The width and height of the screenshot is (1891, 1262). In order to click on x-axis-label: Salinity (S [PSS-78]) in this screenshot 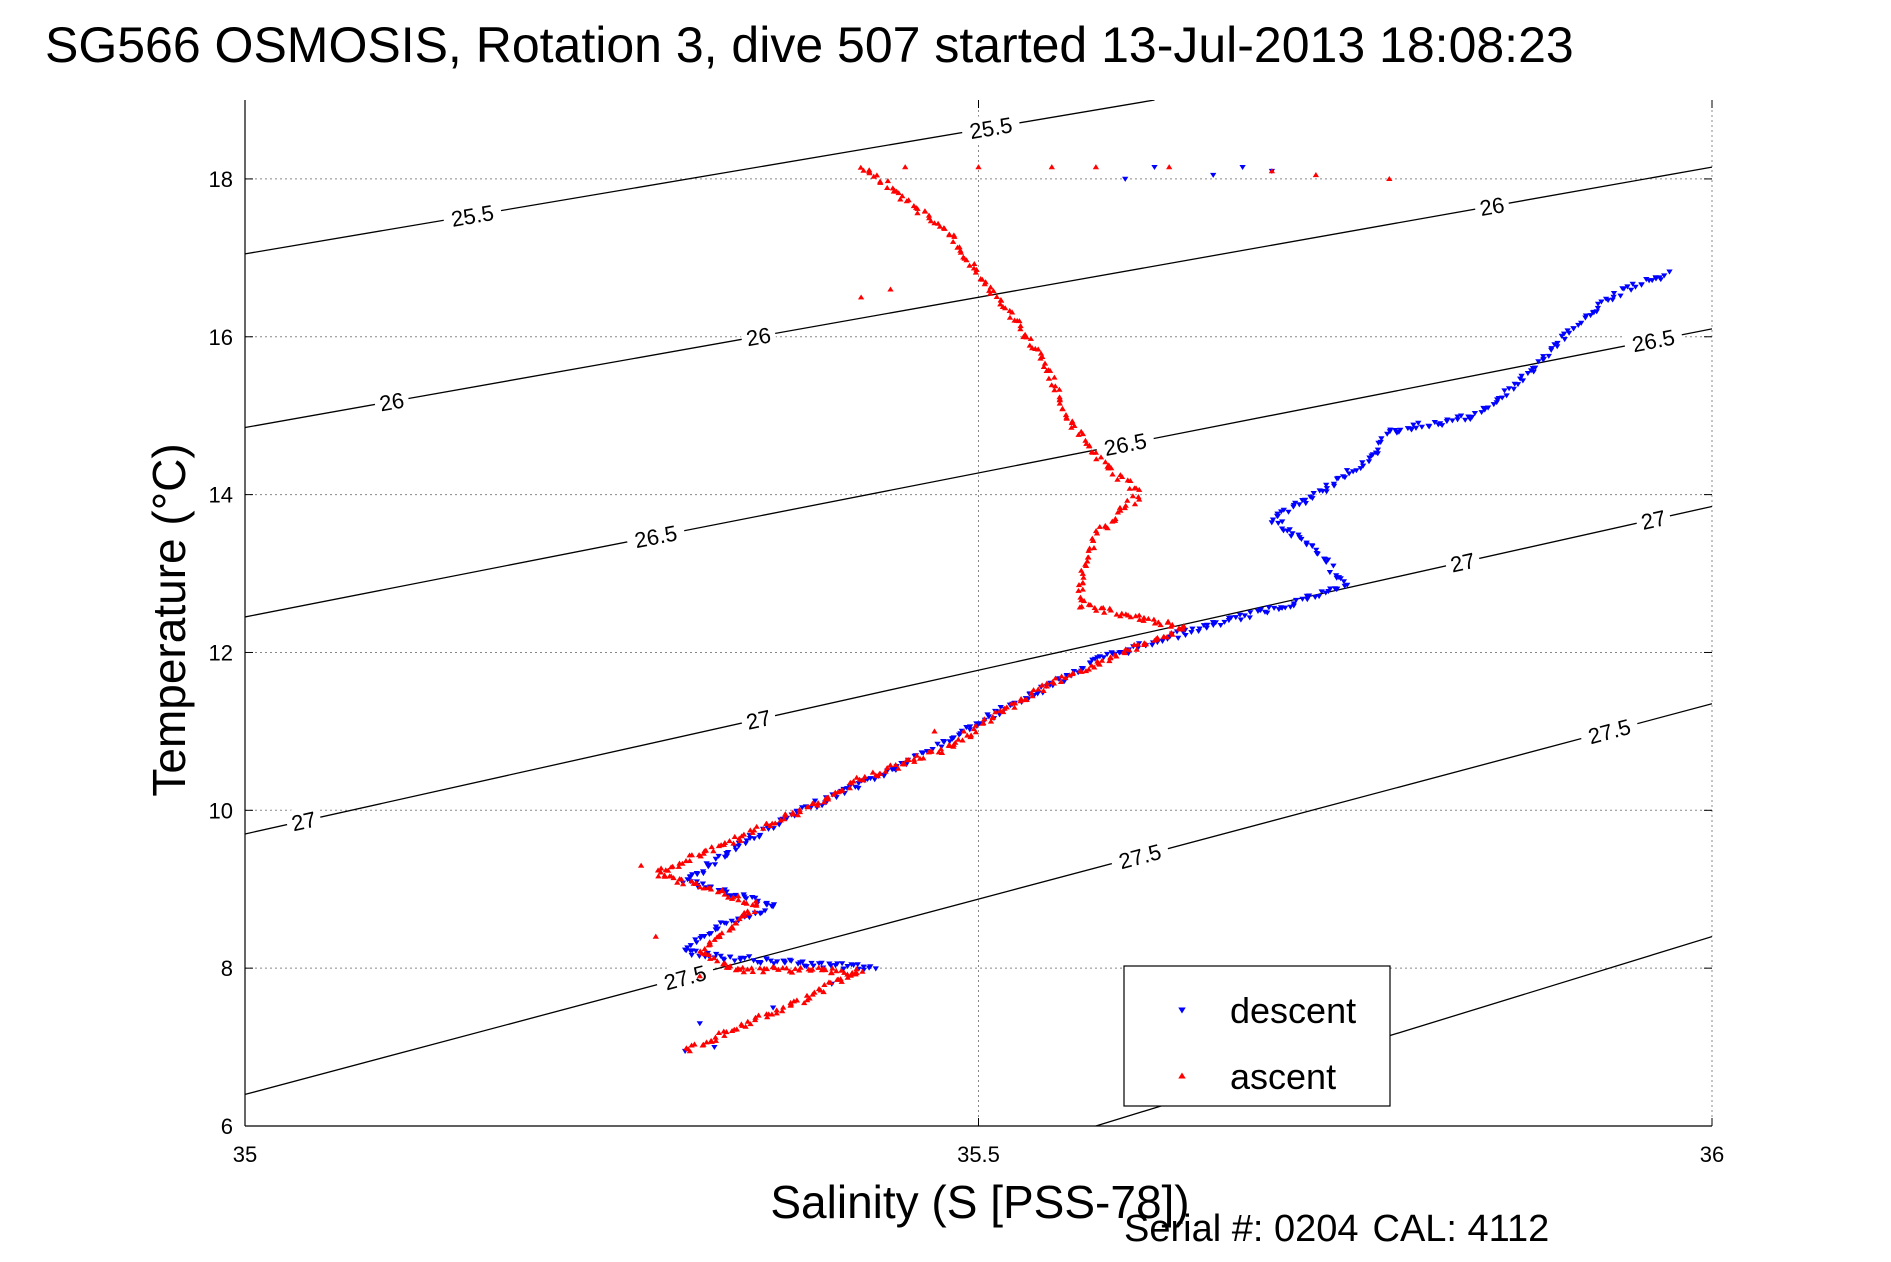, I will do `click(980, 1202)`.